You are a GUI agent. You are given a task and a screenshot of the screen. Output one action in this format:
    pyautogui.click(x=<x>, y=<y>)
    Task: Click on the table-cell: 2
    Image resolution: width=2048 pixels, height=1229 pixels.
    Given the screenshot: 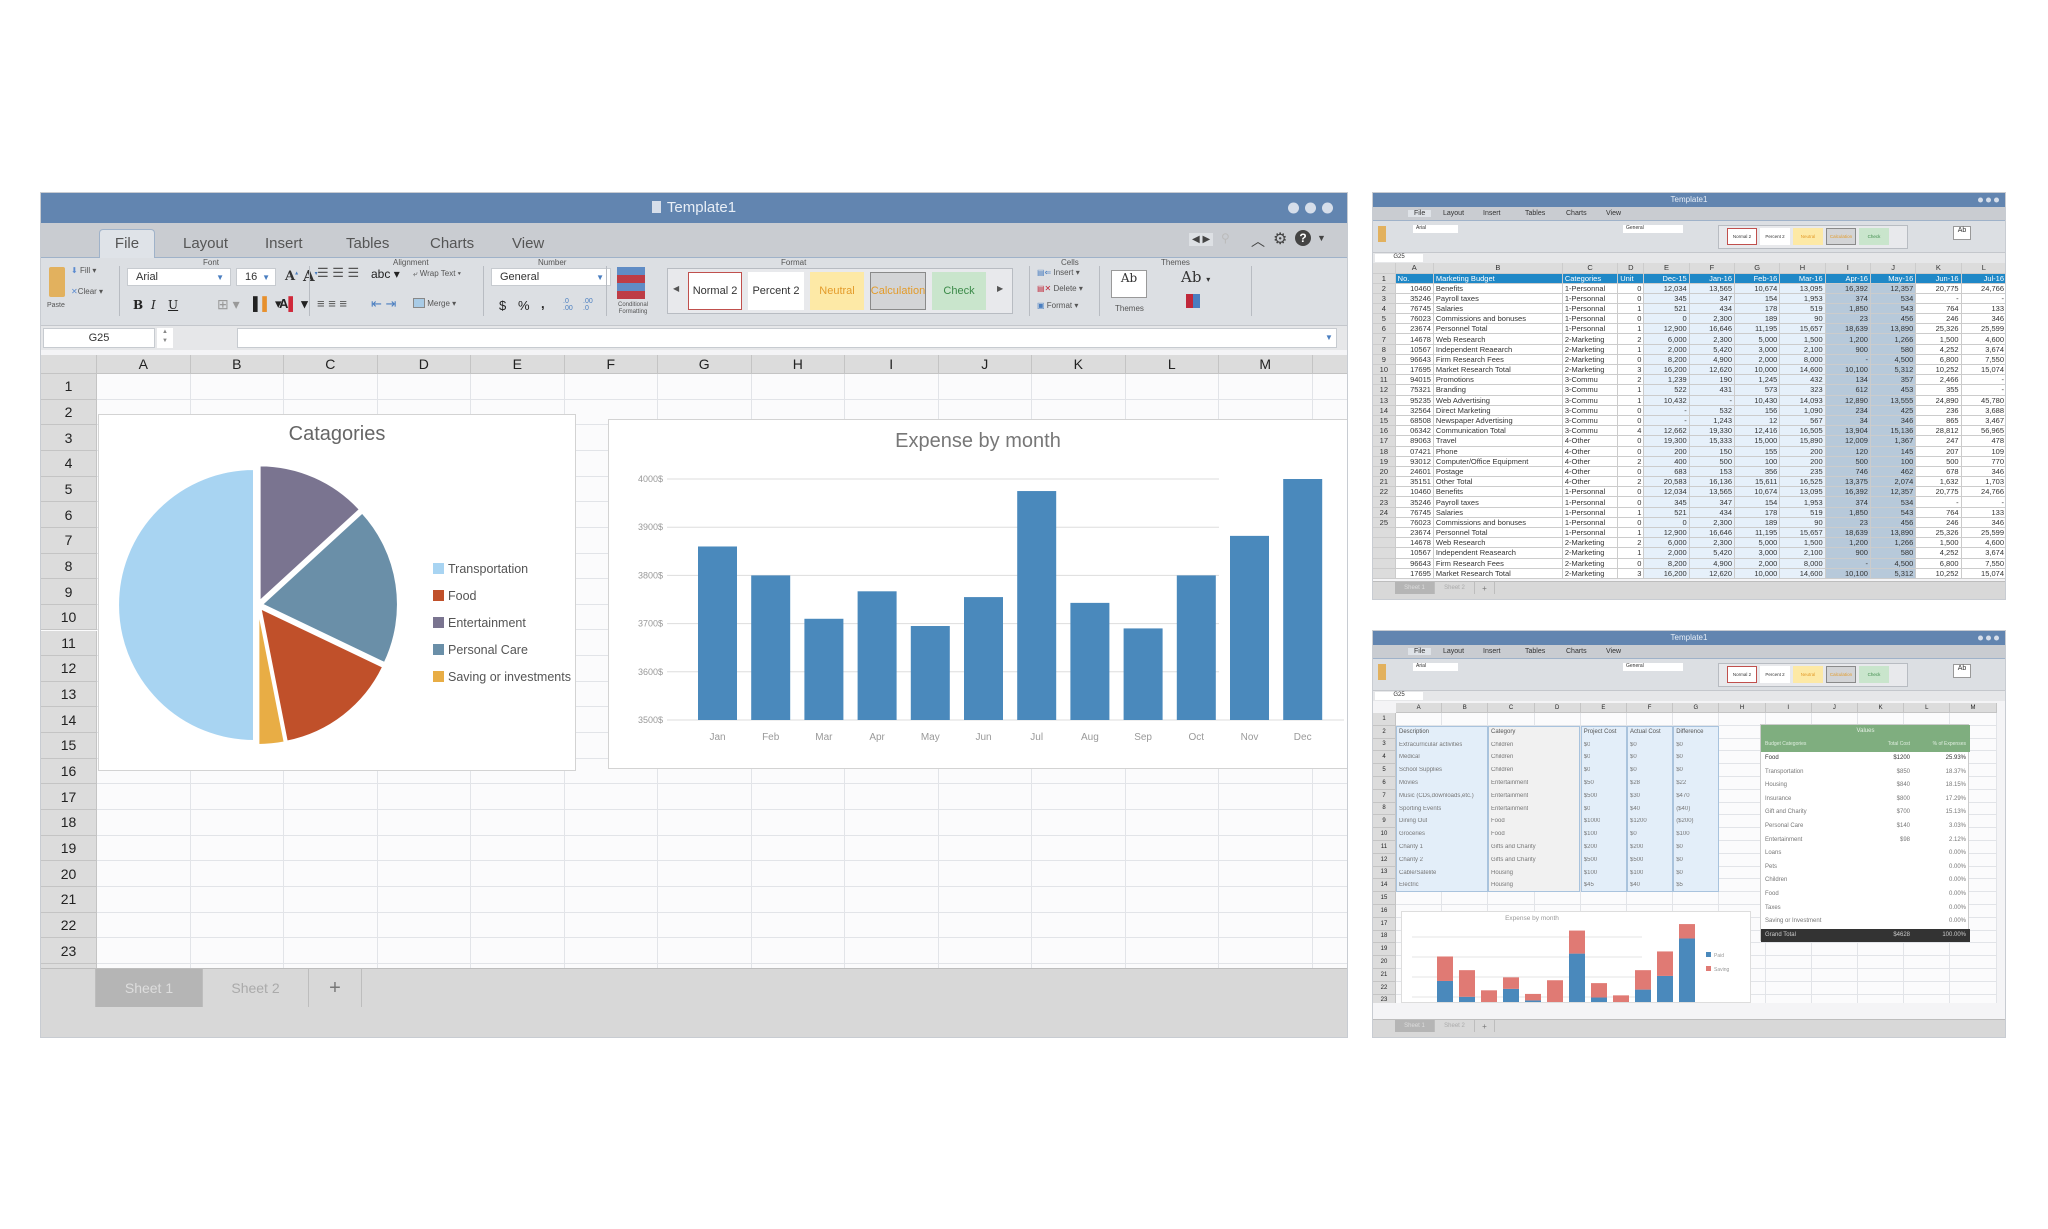 What is the action you would take?
    pyautogui.click(x=1631, y=461)
    